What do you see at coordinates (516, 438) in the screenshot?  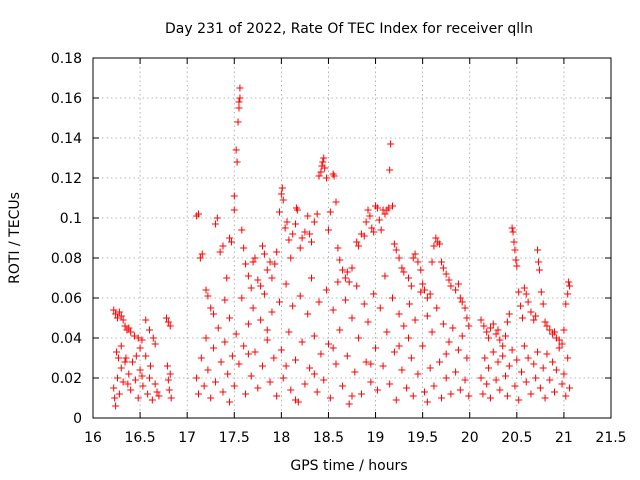 I see `x-tick-label: 20.5` at bounding box center [516, 438].